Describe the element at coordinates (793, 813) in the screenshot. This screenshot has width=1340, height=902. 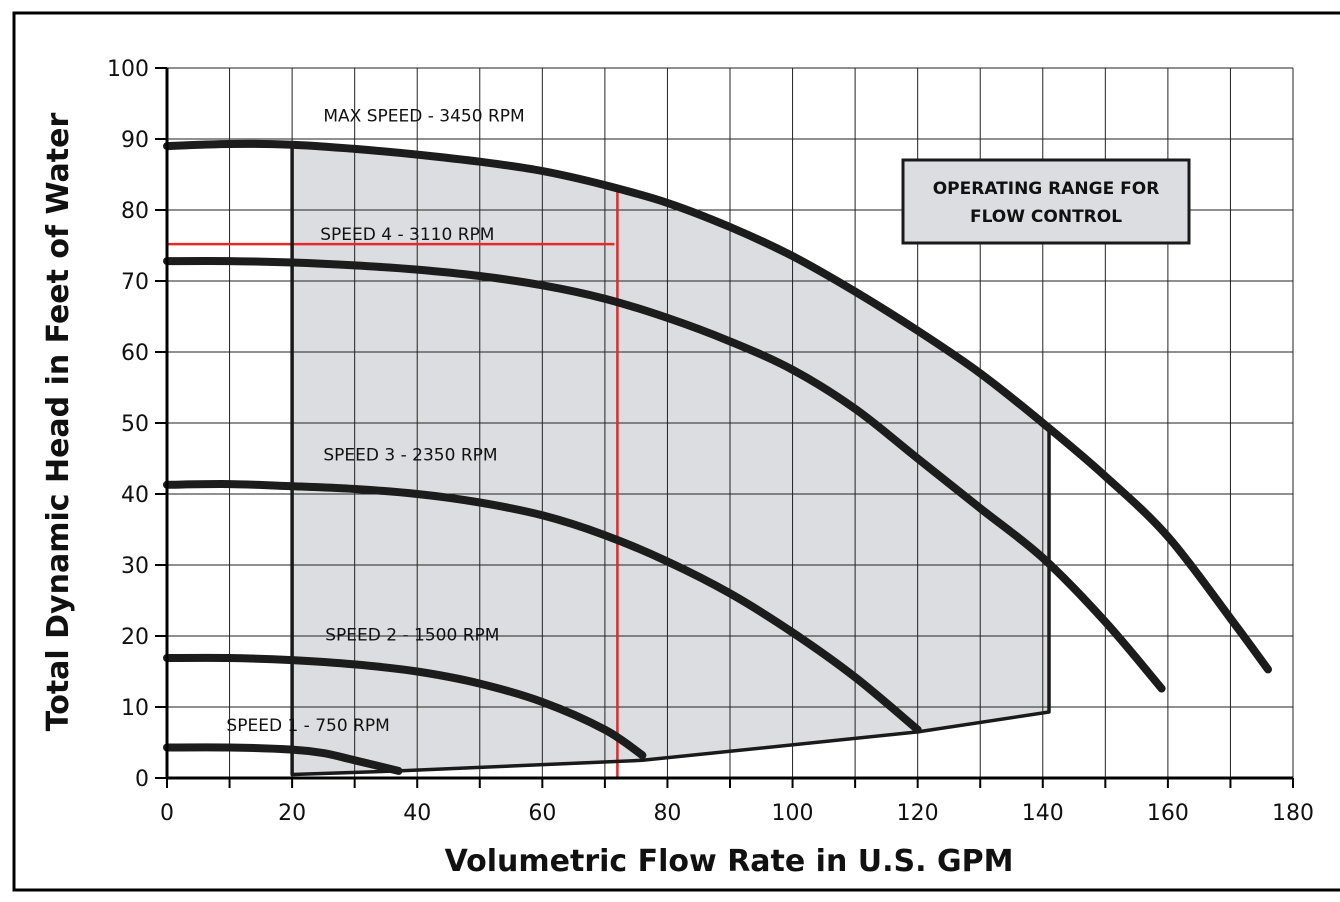
I see `x-tick-label: 100` at that location.